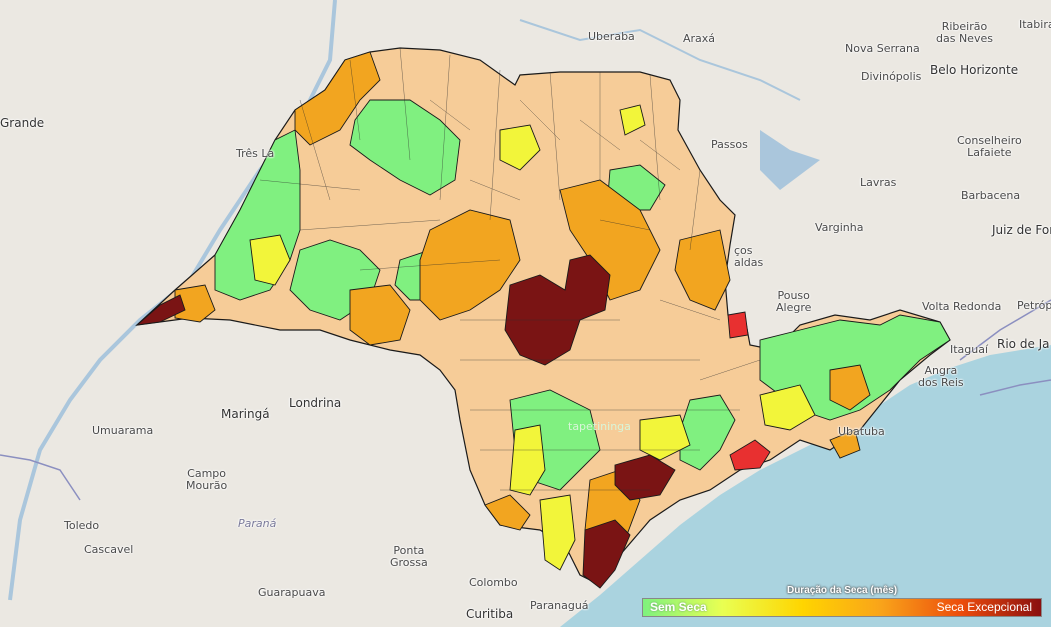 This screenshot has width=1051, height=627. Describe the element at coordinates (941, 382) in the screenshot. I see `label-angra-line2: dos Reis` at that location.